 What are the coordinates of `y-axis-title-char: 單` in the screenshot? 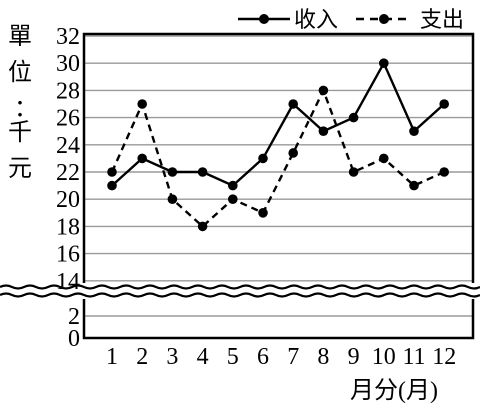 It's located at (20, 37).